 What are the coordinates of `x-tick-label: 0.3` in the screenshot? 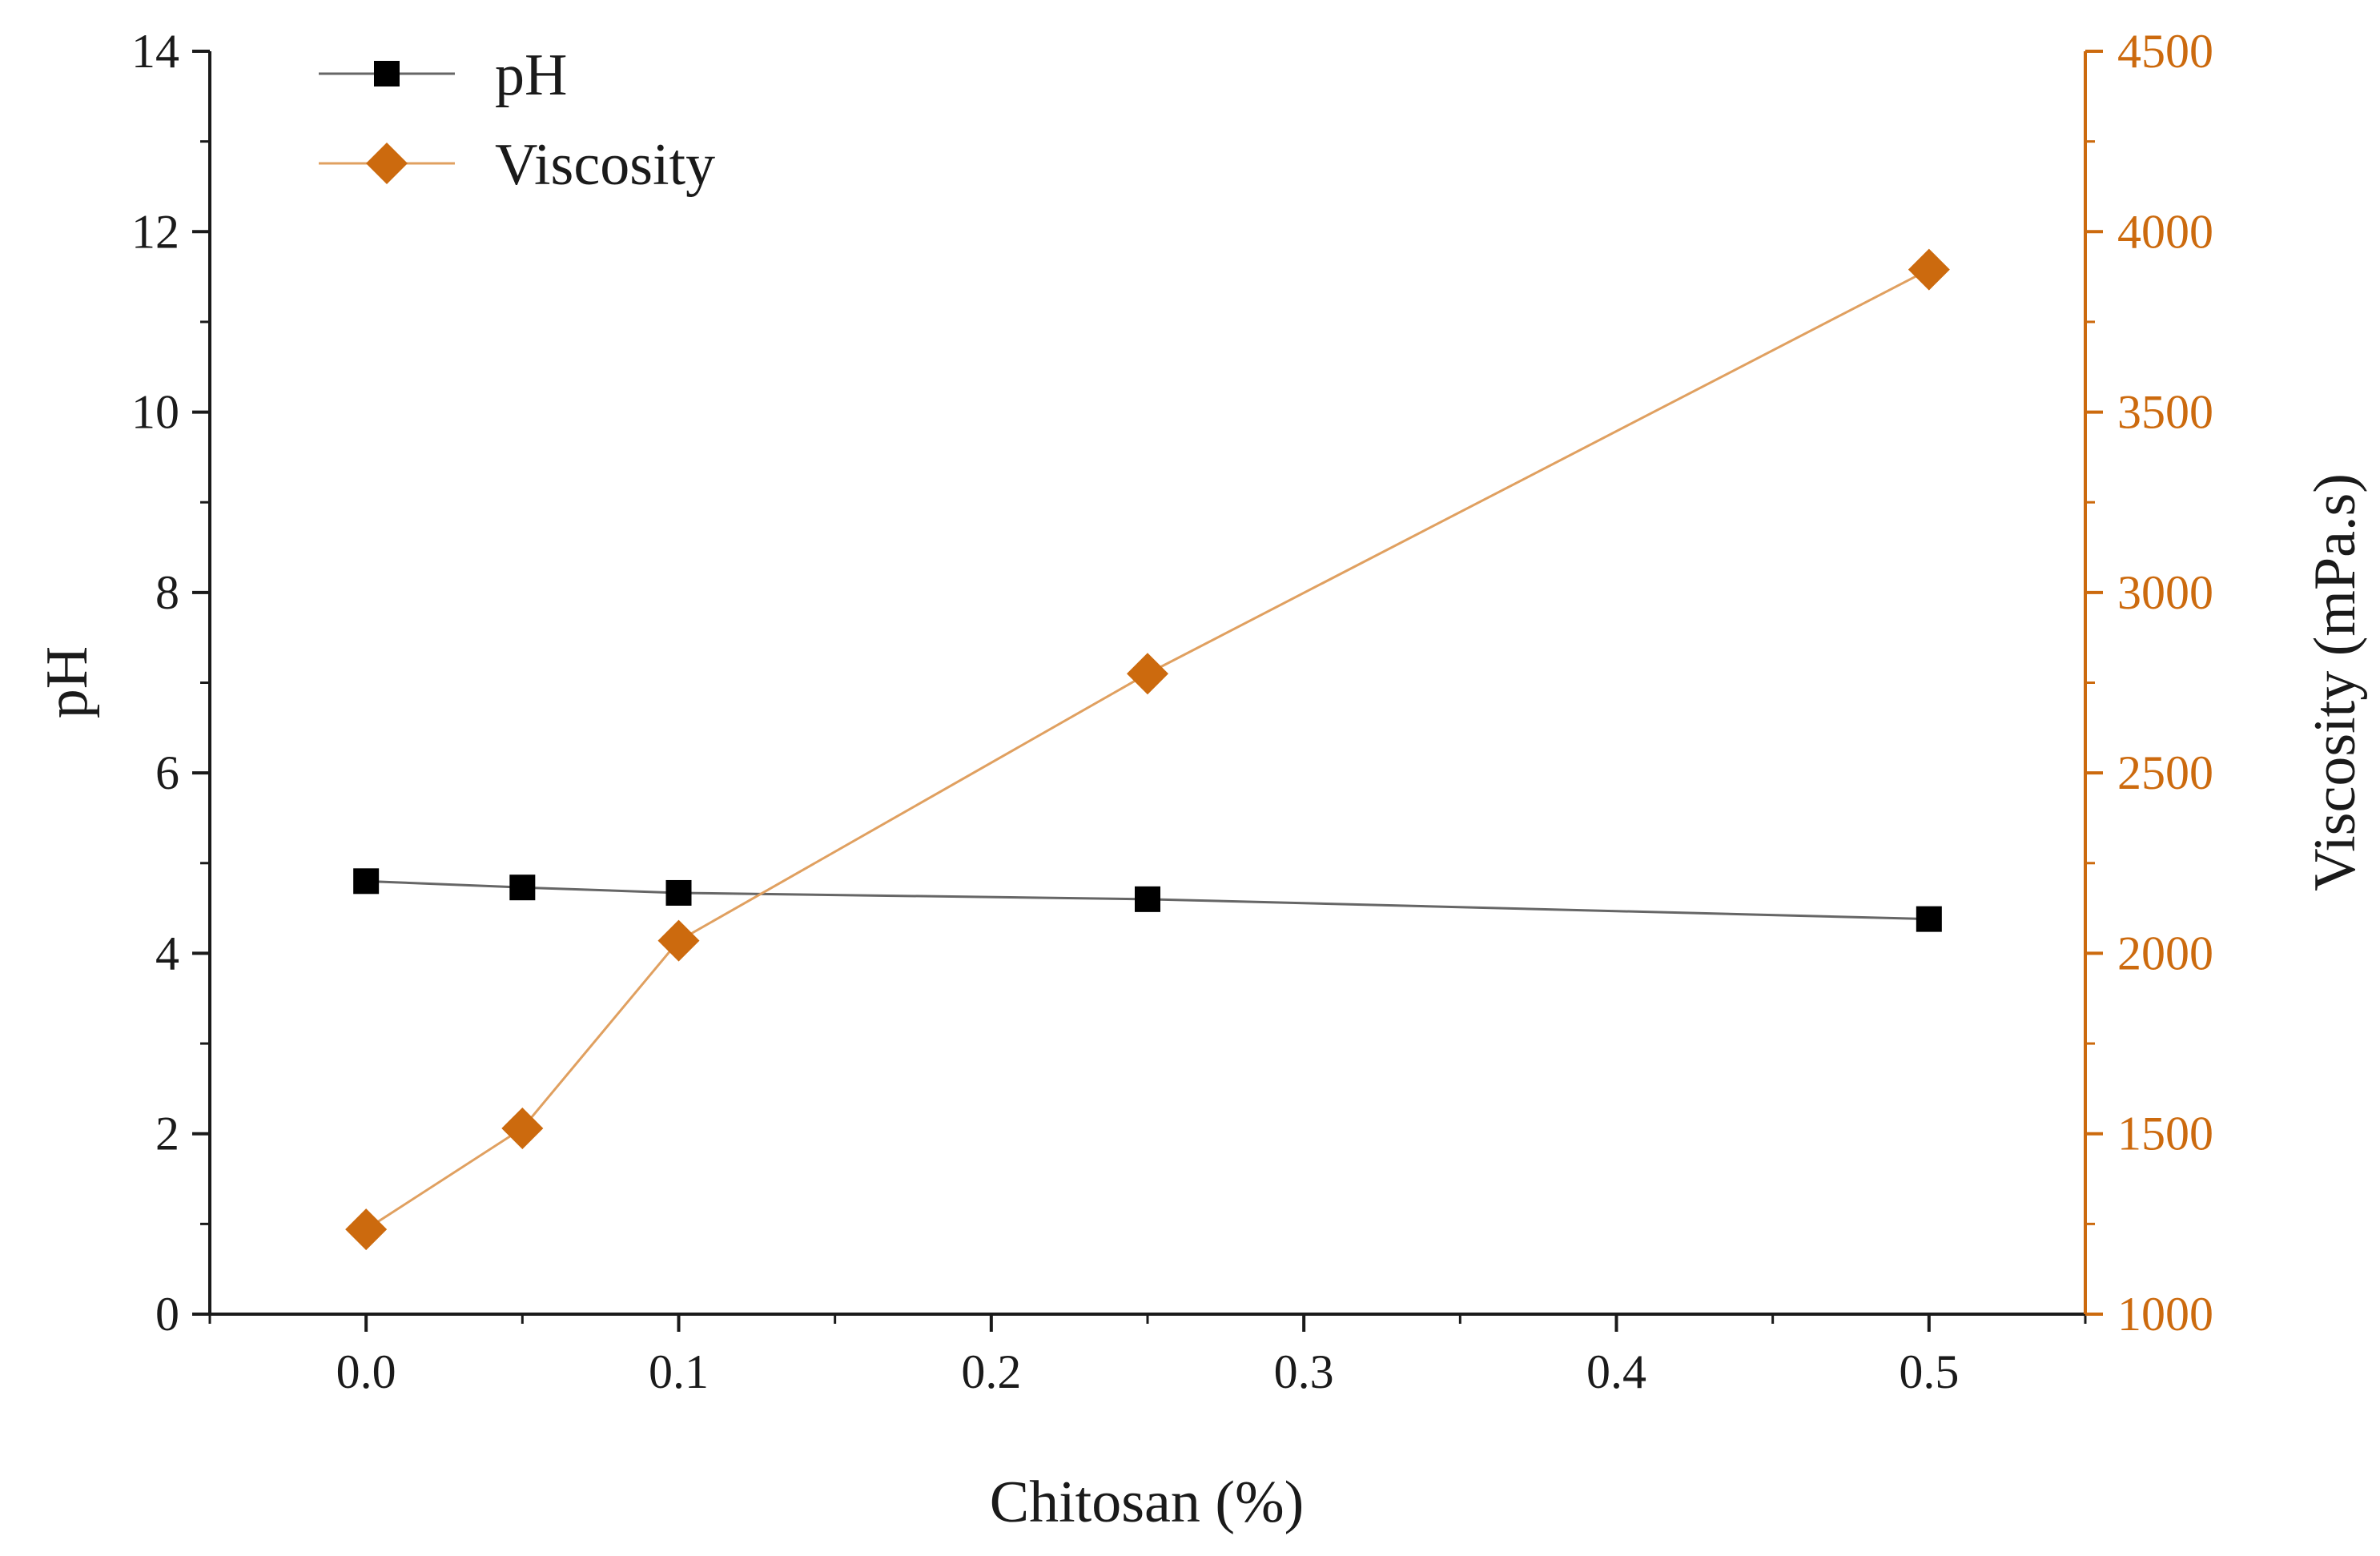 It's located at (1304, 1371).